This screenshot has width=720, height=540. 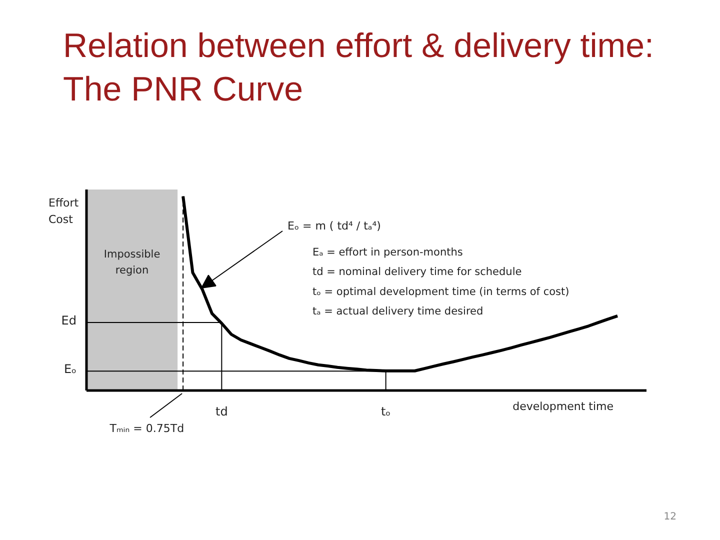 What do you see at coordinates (358, 67) in the screenshot?
I see `chart-title: Relation between effort & delivery time: The PNR Curve` at bounding box center [358, 67].